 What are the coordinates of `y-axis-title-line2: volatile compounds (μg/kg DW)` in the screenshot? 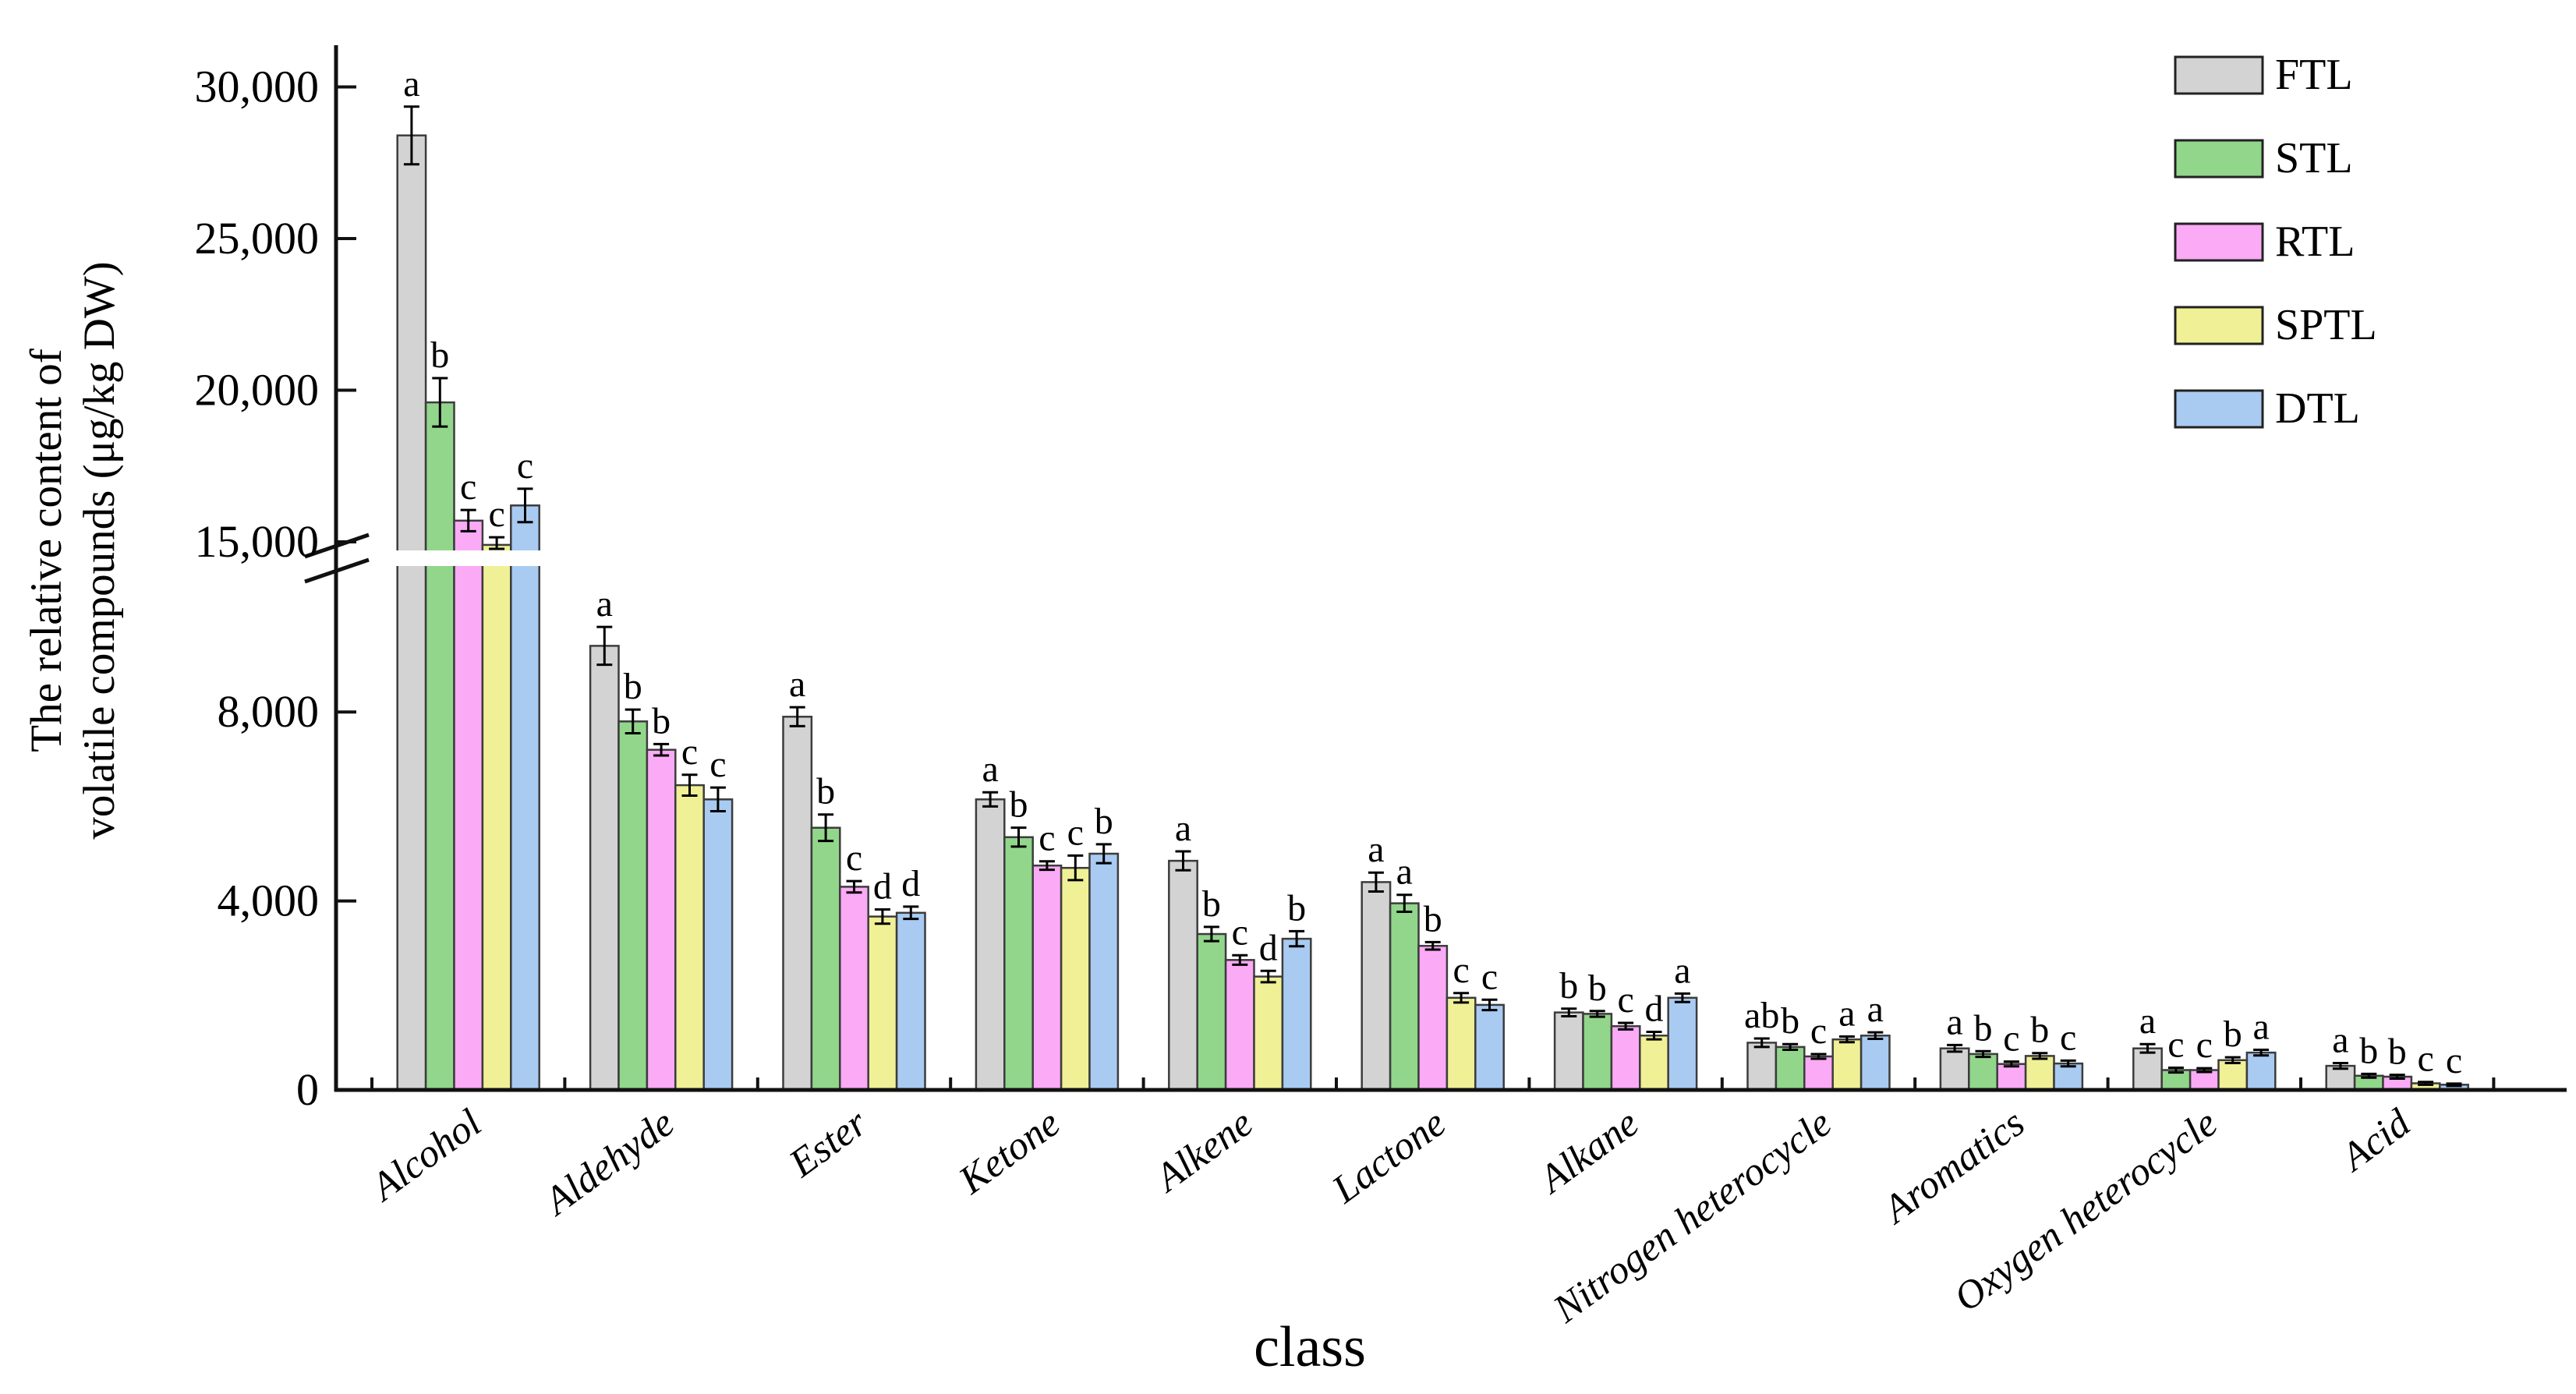 It's located at (99, 550).